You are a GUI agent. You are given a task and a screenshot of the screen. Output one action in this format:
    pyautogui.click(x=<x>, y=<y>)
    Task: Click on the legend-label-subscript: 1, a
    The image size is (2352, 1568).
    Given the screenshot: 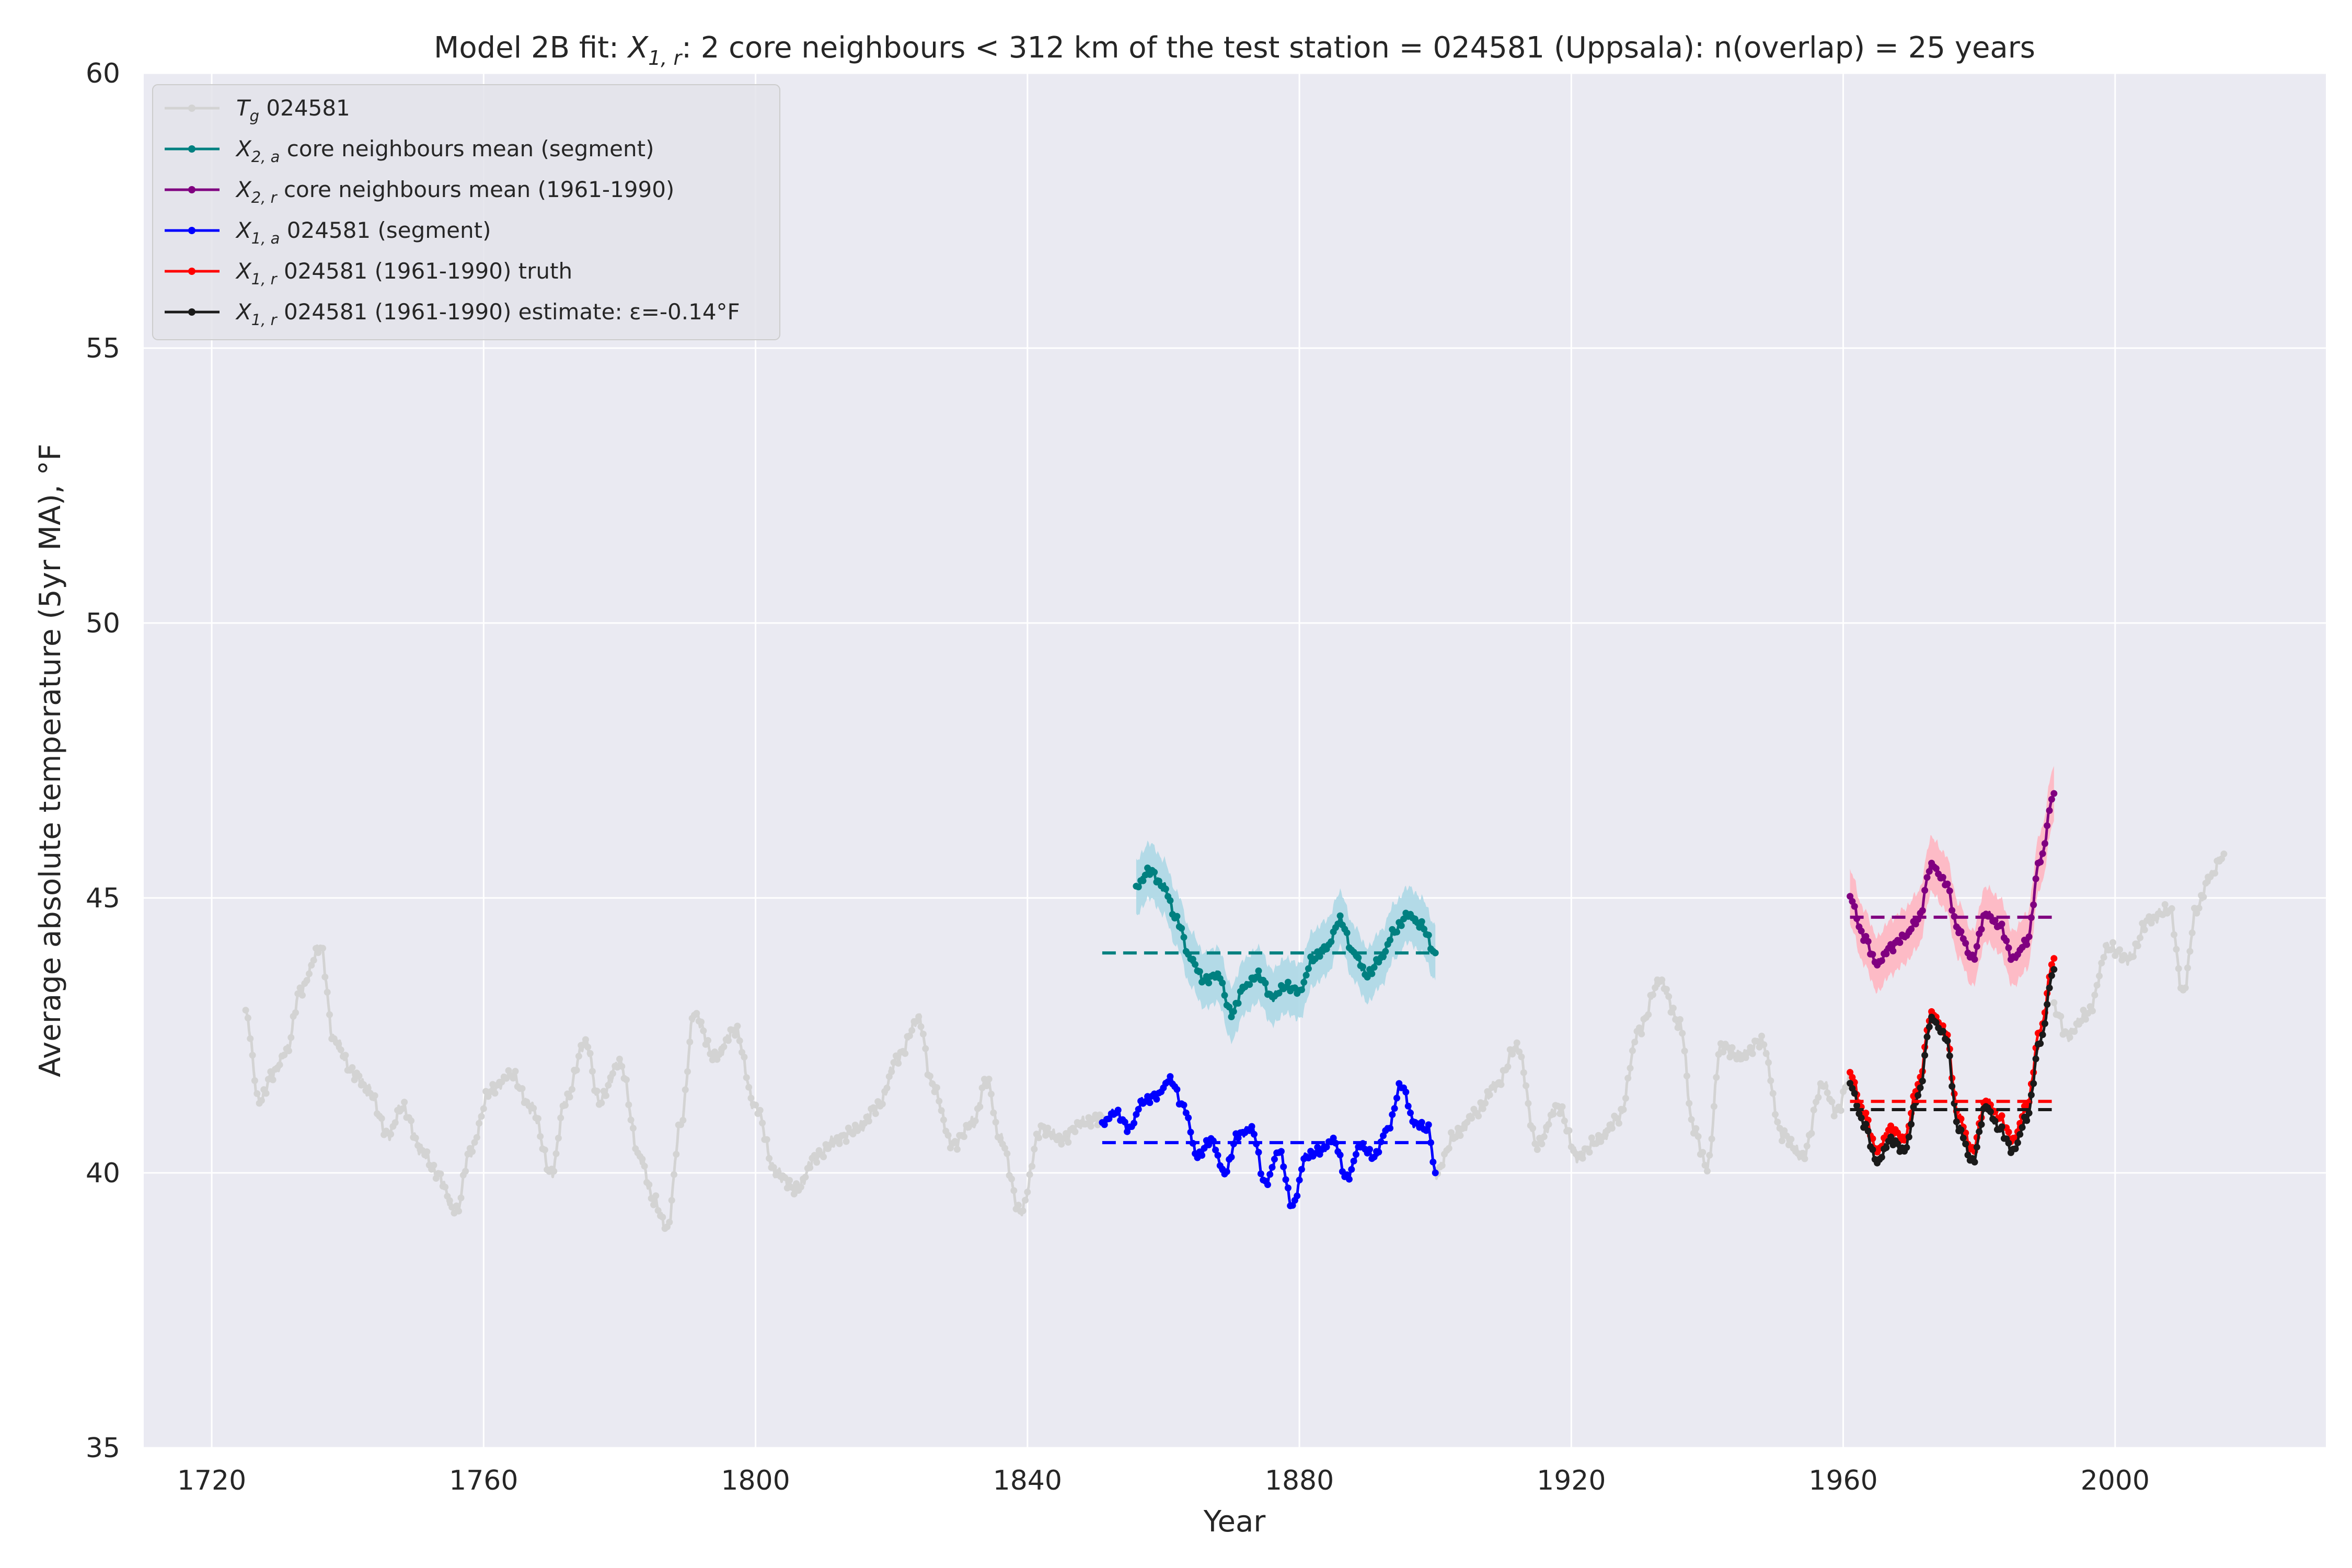 What is the action you would take?
    pyautogui.click(x=265, y=238)
    